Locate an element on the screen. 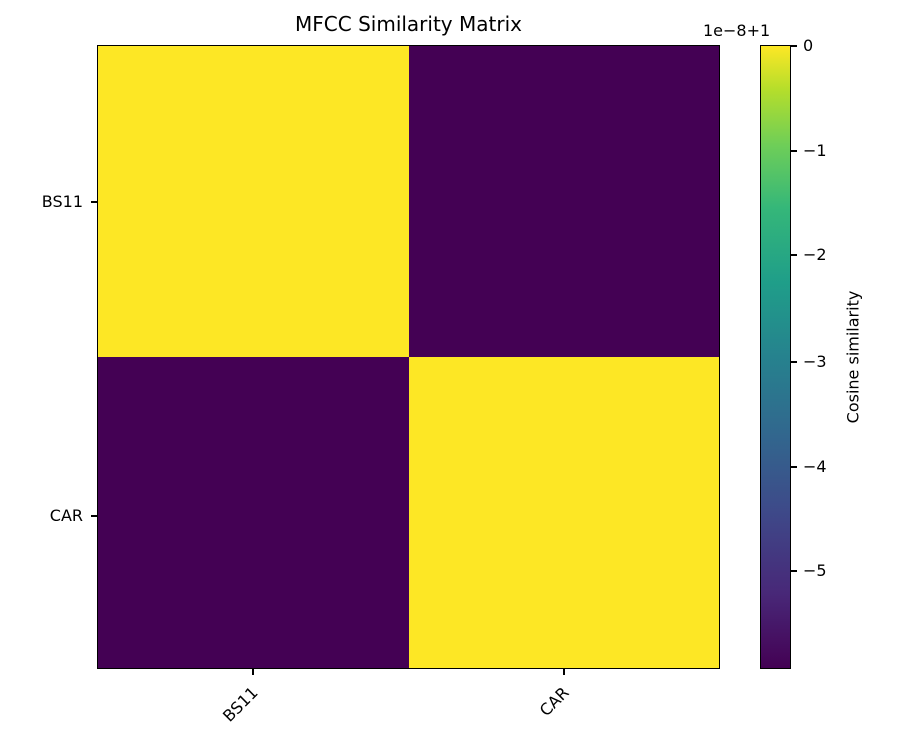  chart-title: MFCC Similarity Matrix is located at coordinates (408, 24).